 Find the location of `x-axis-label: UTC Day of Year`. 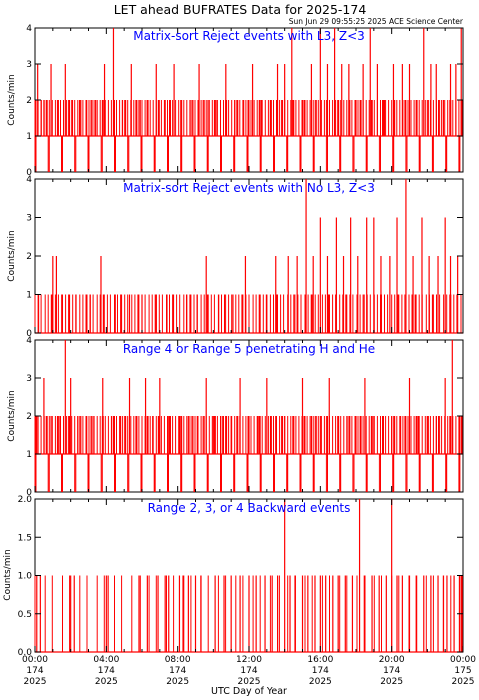

x-axis-label: UTC Day of Year is located at coordinates (249, 691).